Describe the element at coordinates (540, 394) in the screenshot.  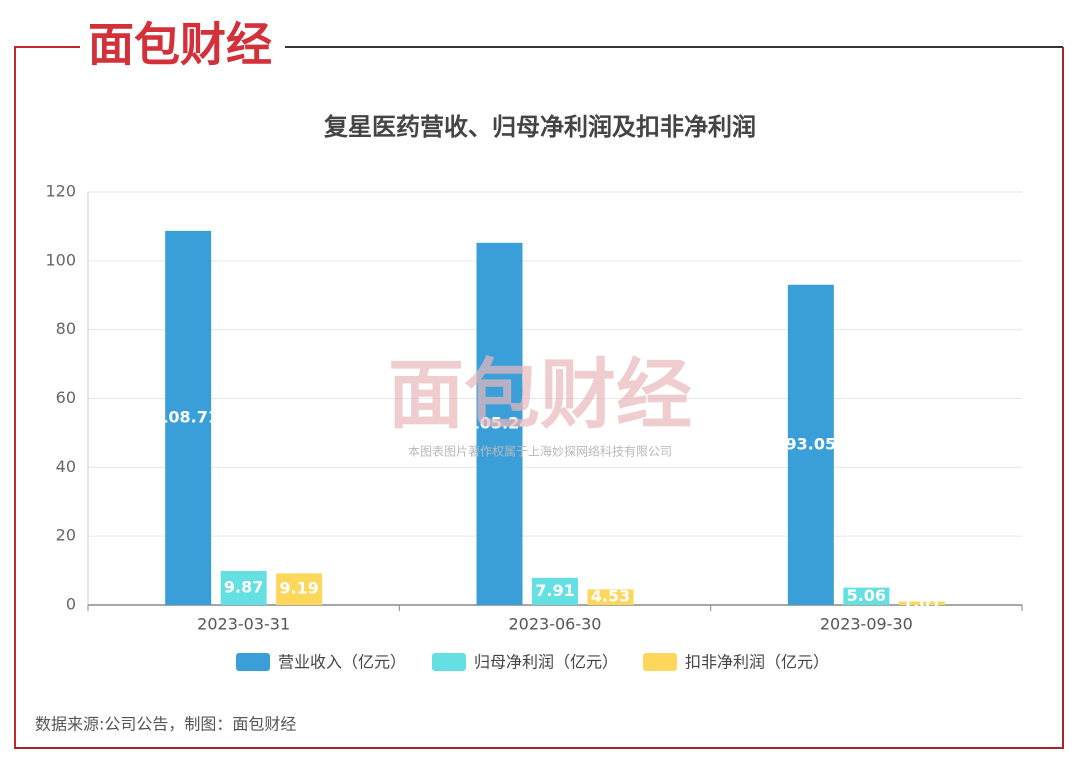
I see `watermark-logo: 面包财经` at that location.